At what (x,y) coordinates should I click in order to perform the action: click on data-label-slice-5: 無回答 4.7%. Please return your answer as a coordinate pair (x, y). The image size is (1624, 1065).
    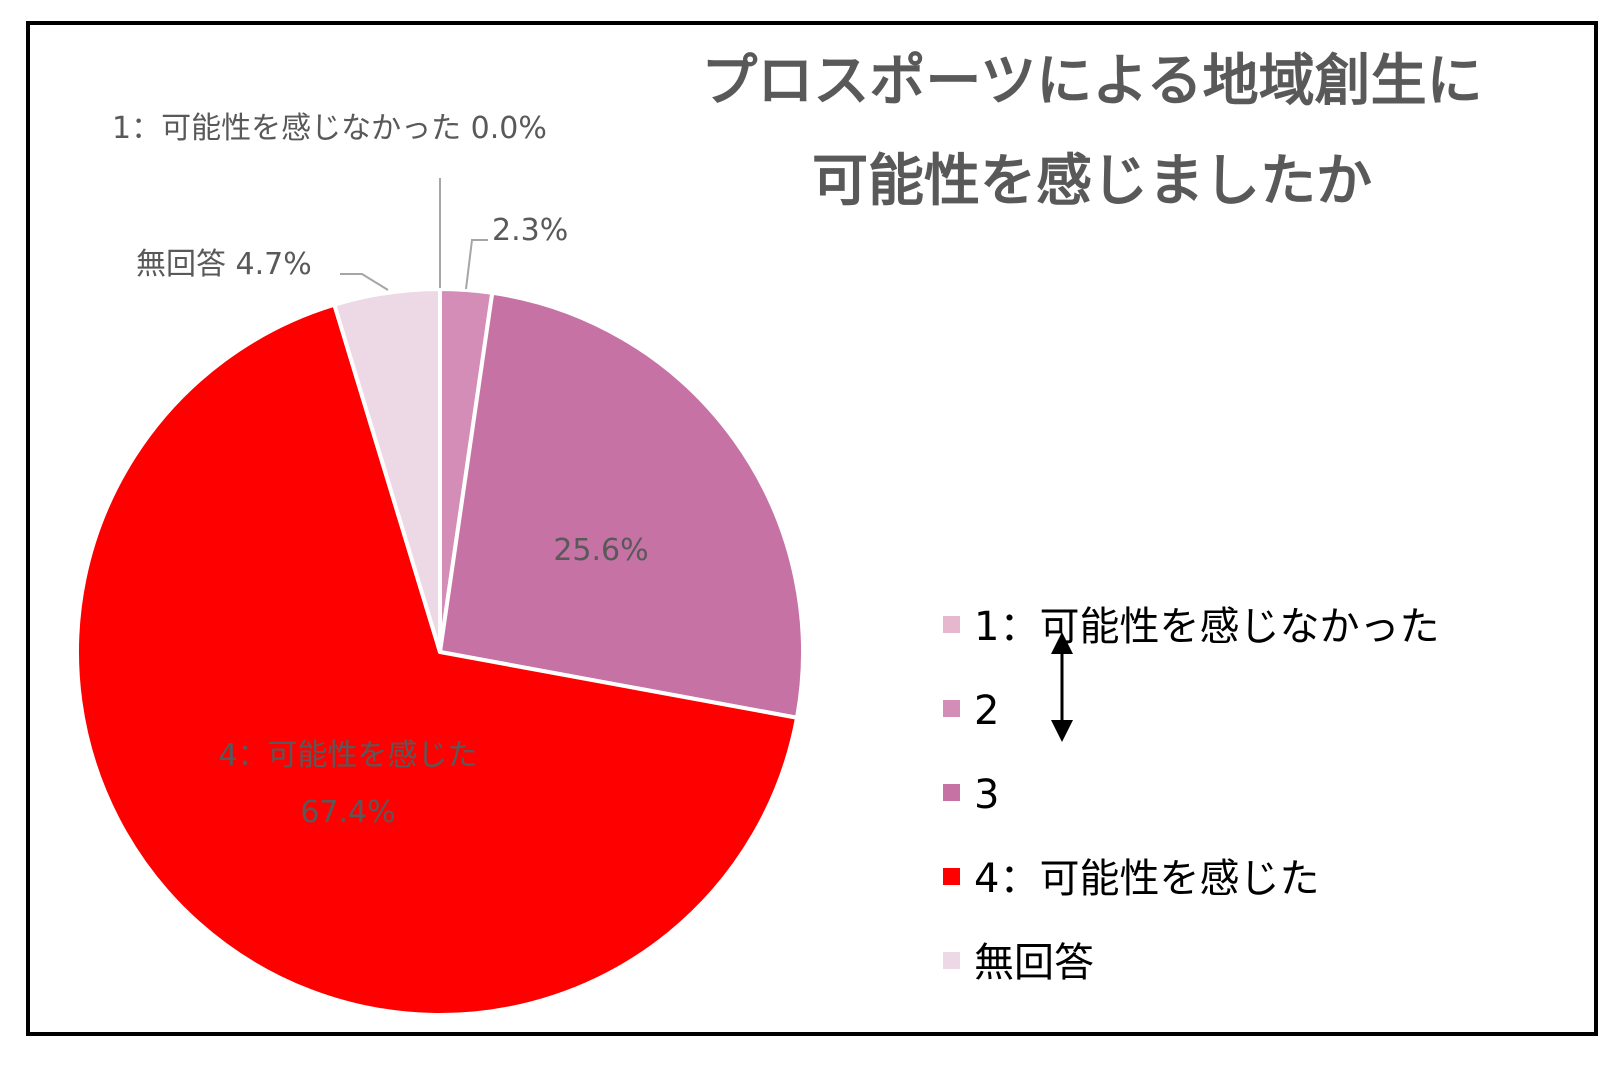
    Looking at the image, I should click on (224, 264).